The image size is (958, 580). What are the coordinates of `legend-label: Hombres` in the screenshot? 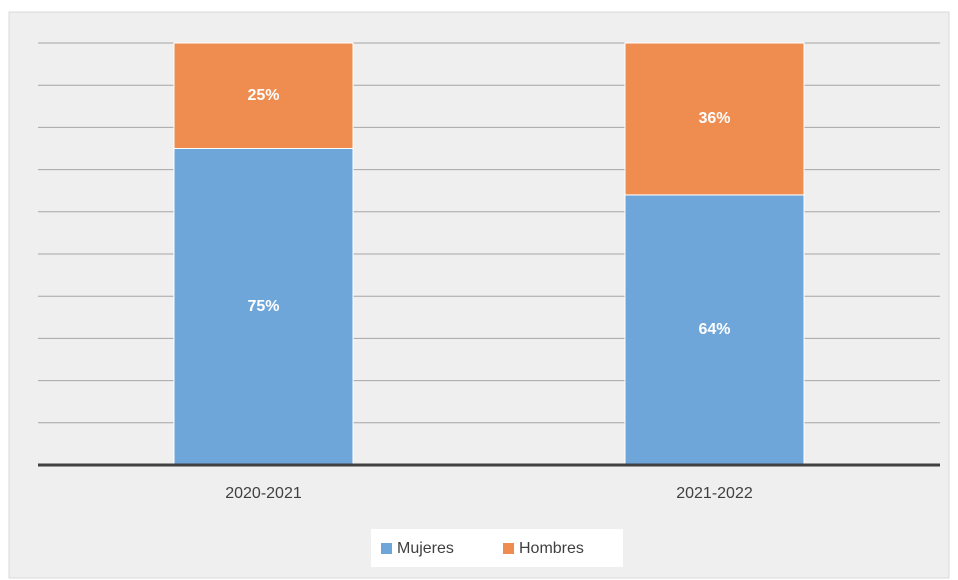 It's located at (551, 548).